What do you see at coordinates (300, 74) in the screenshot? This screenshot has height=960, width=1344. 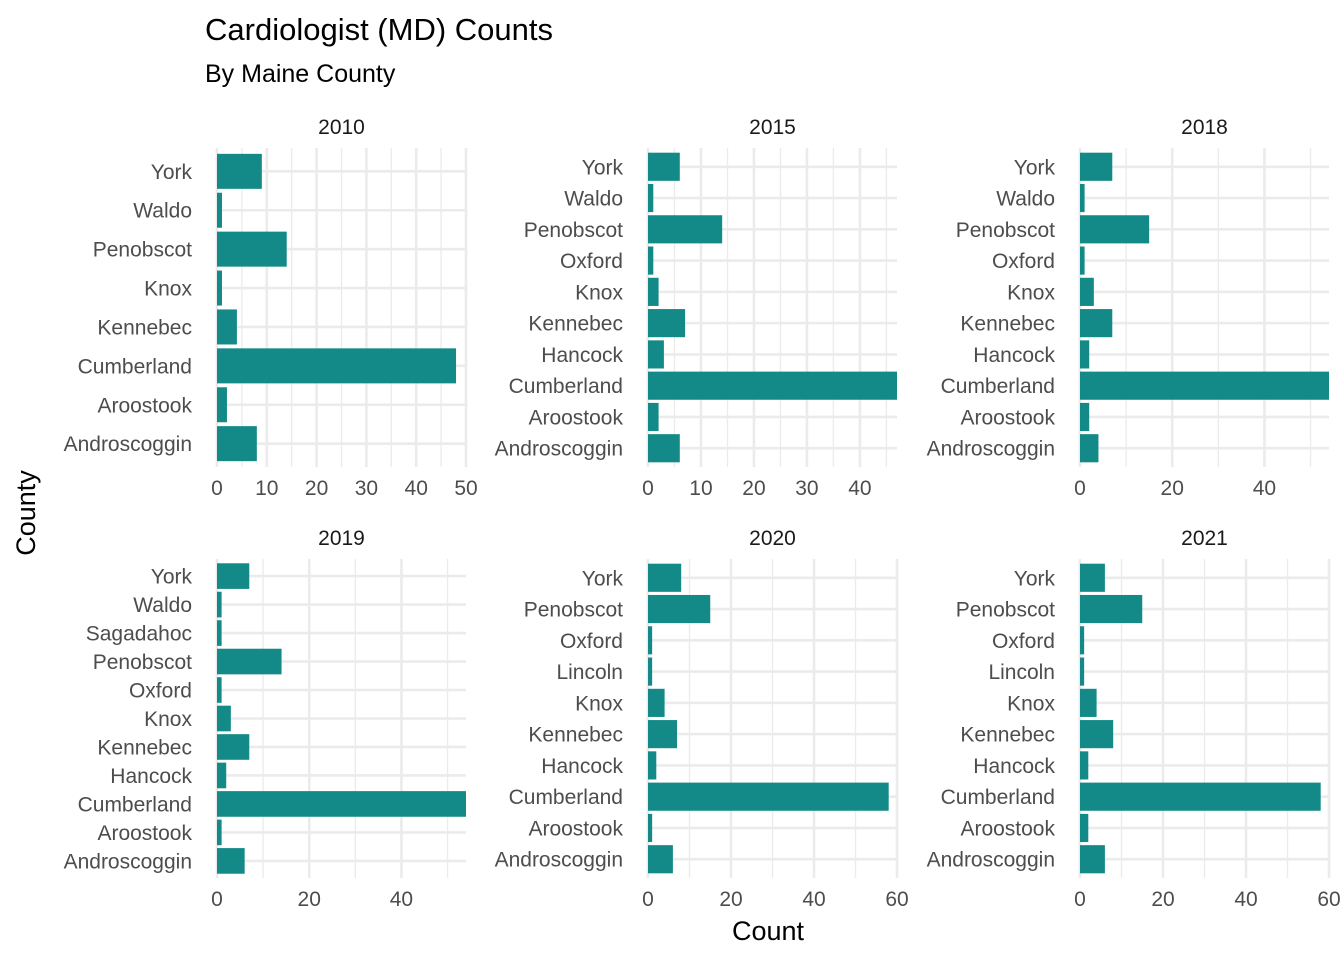 I see `chart-subtitle: By Maine County` at bounding box center [300, 74].